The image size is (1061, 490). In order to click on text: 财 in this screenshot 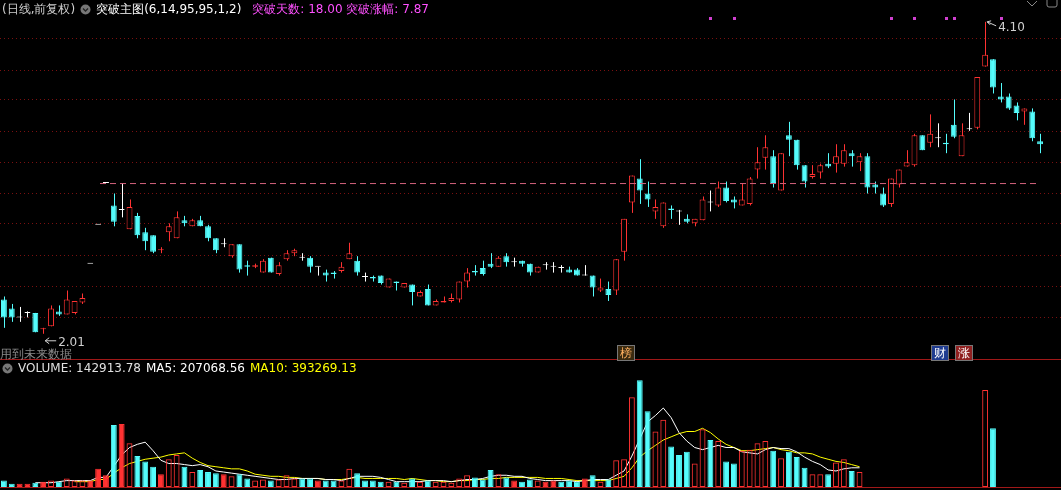, I will do `click(940, 353)`.